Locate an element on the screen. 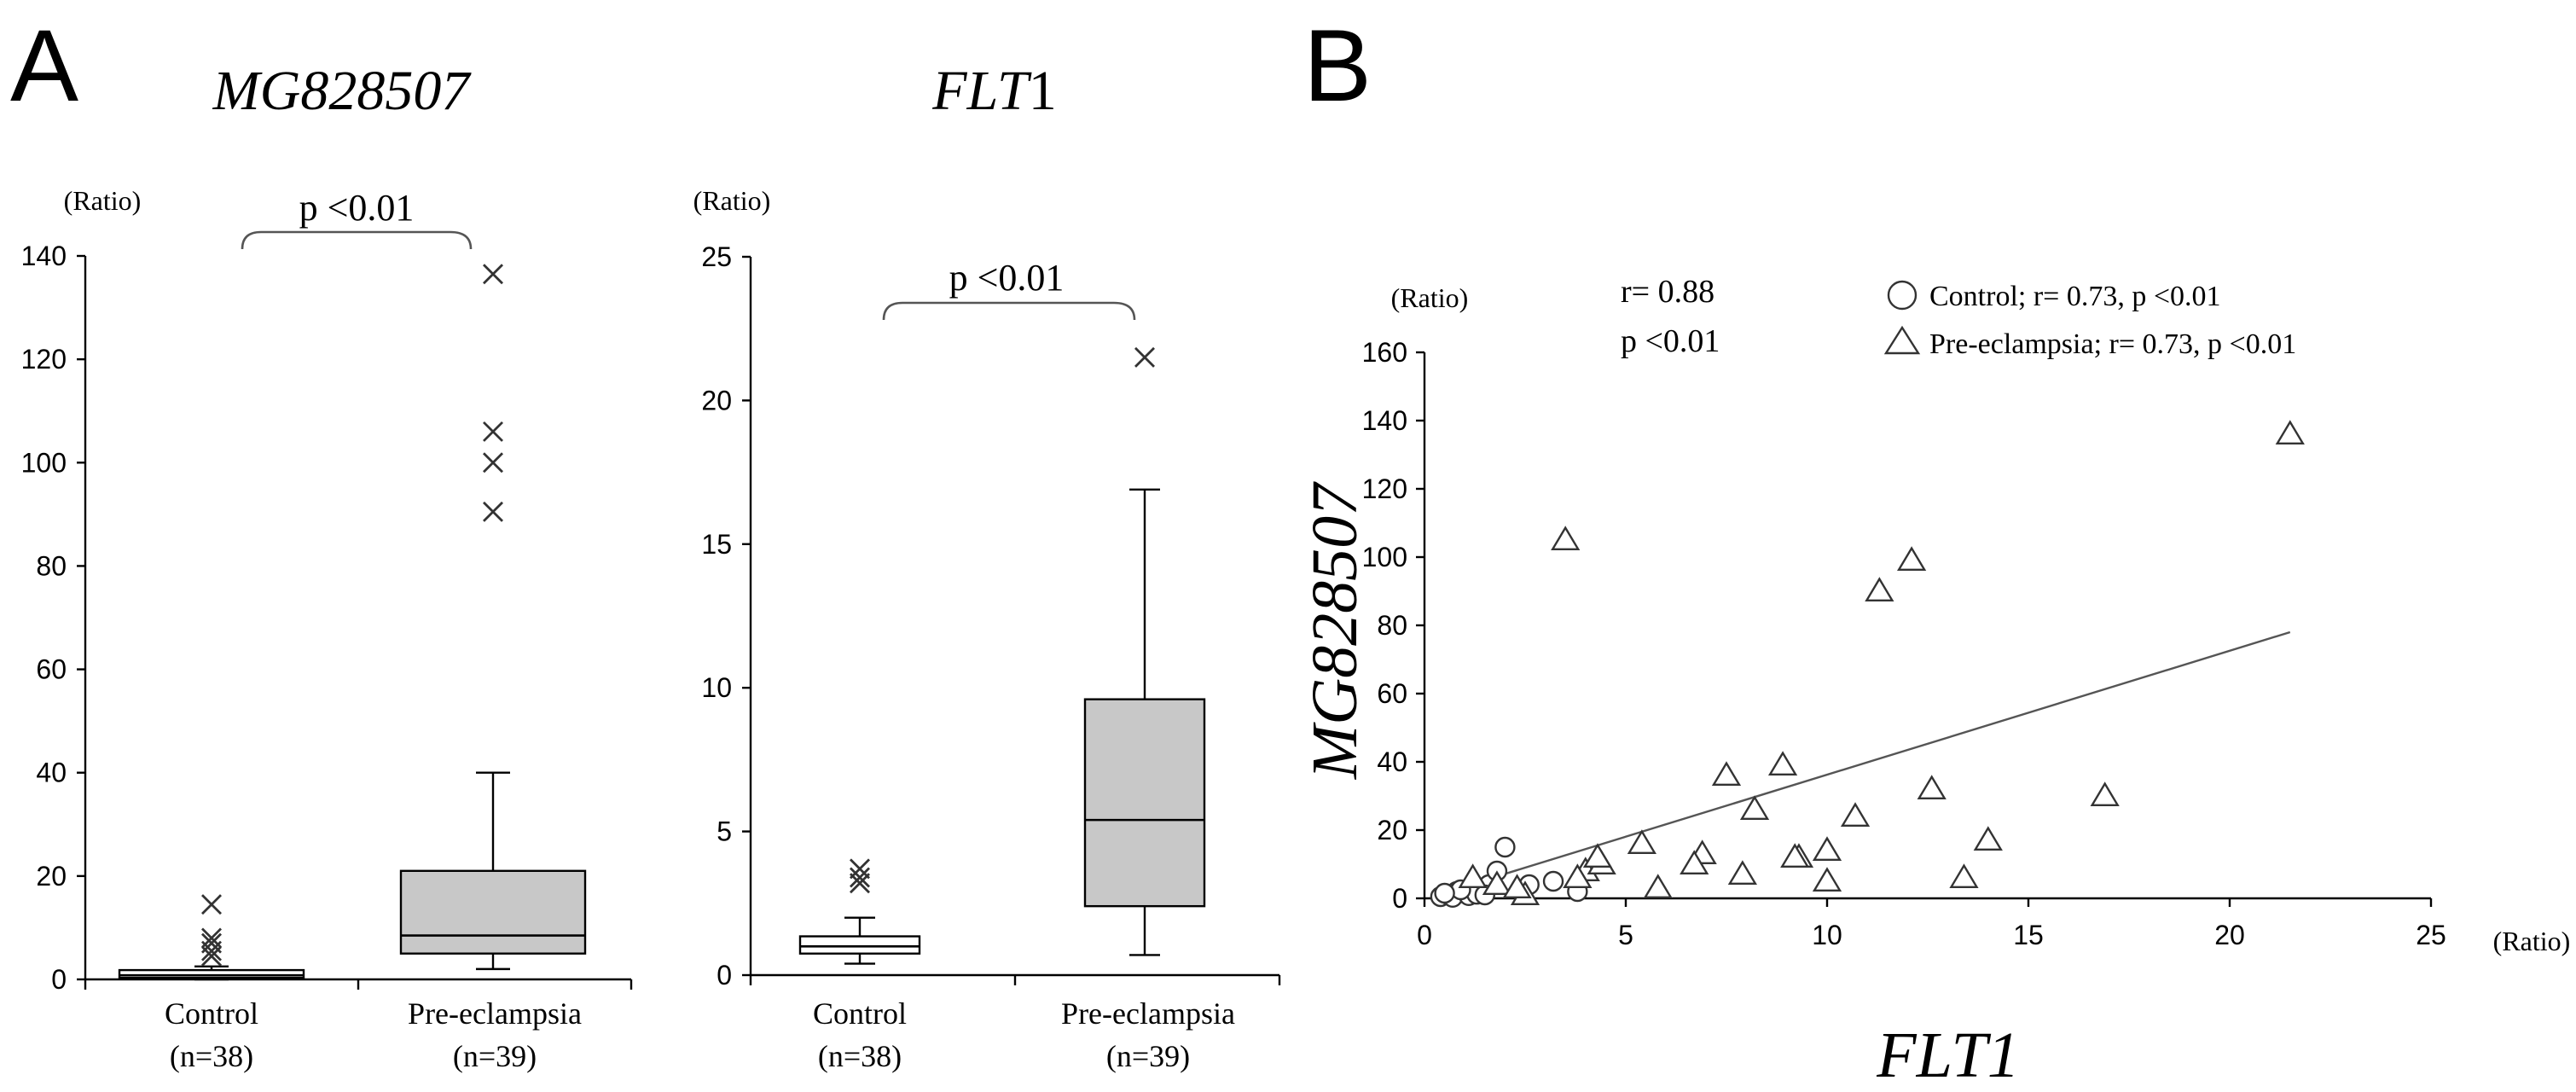 Image resolution: width=2576 pixels, height=1092 pixels. chart2-y-tick-label-4: 20 is located at coordinates (716, 400).